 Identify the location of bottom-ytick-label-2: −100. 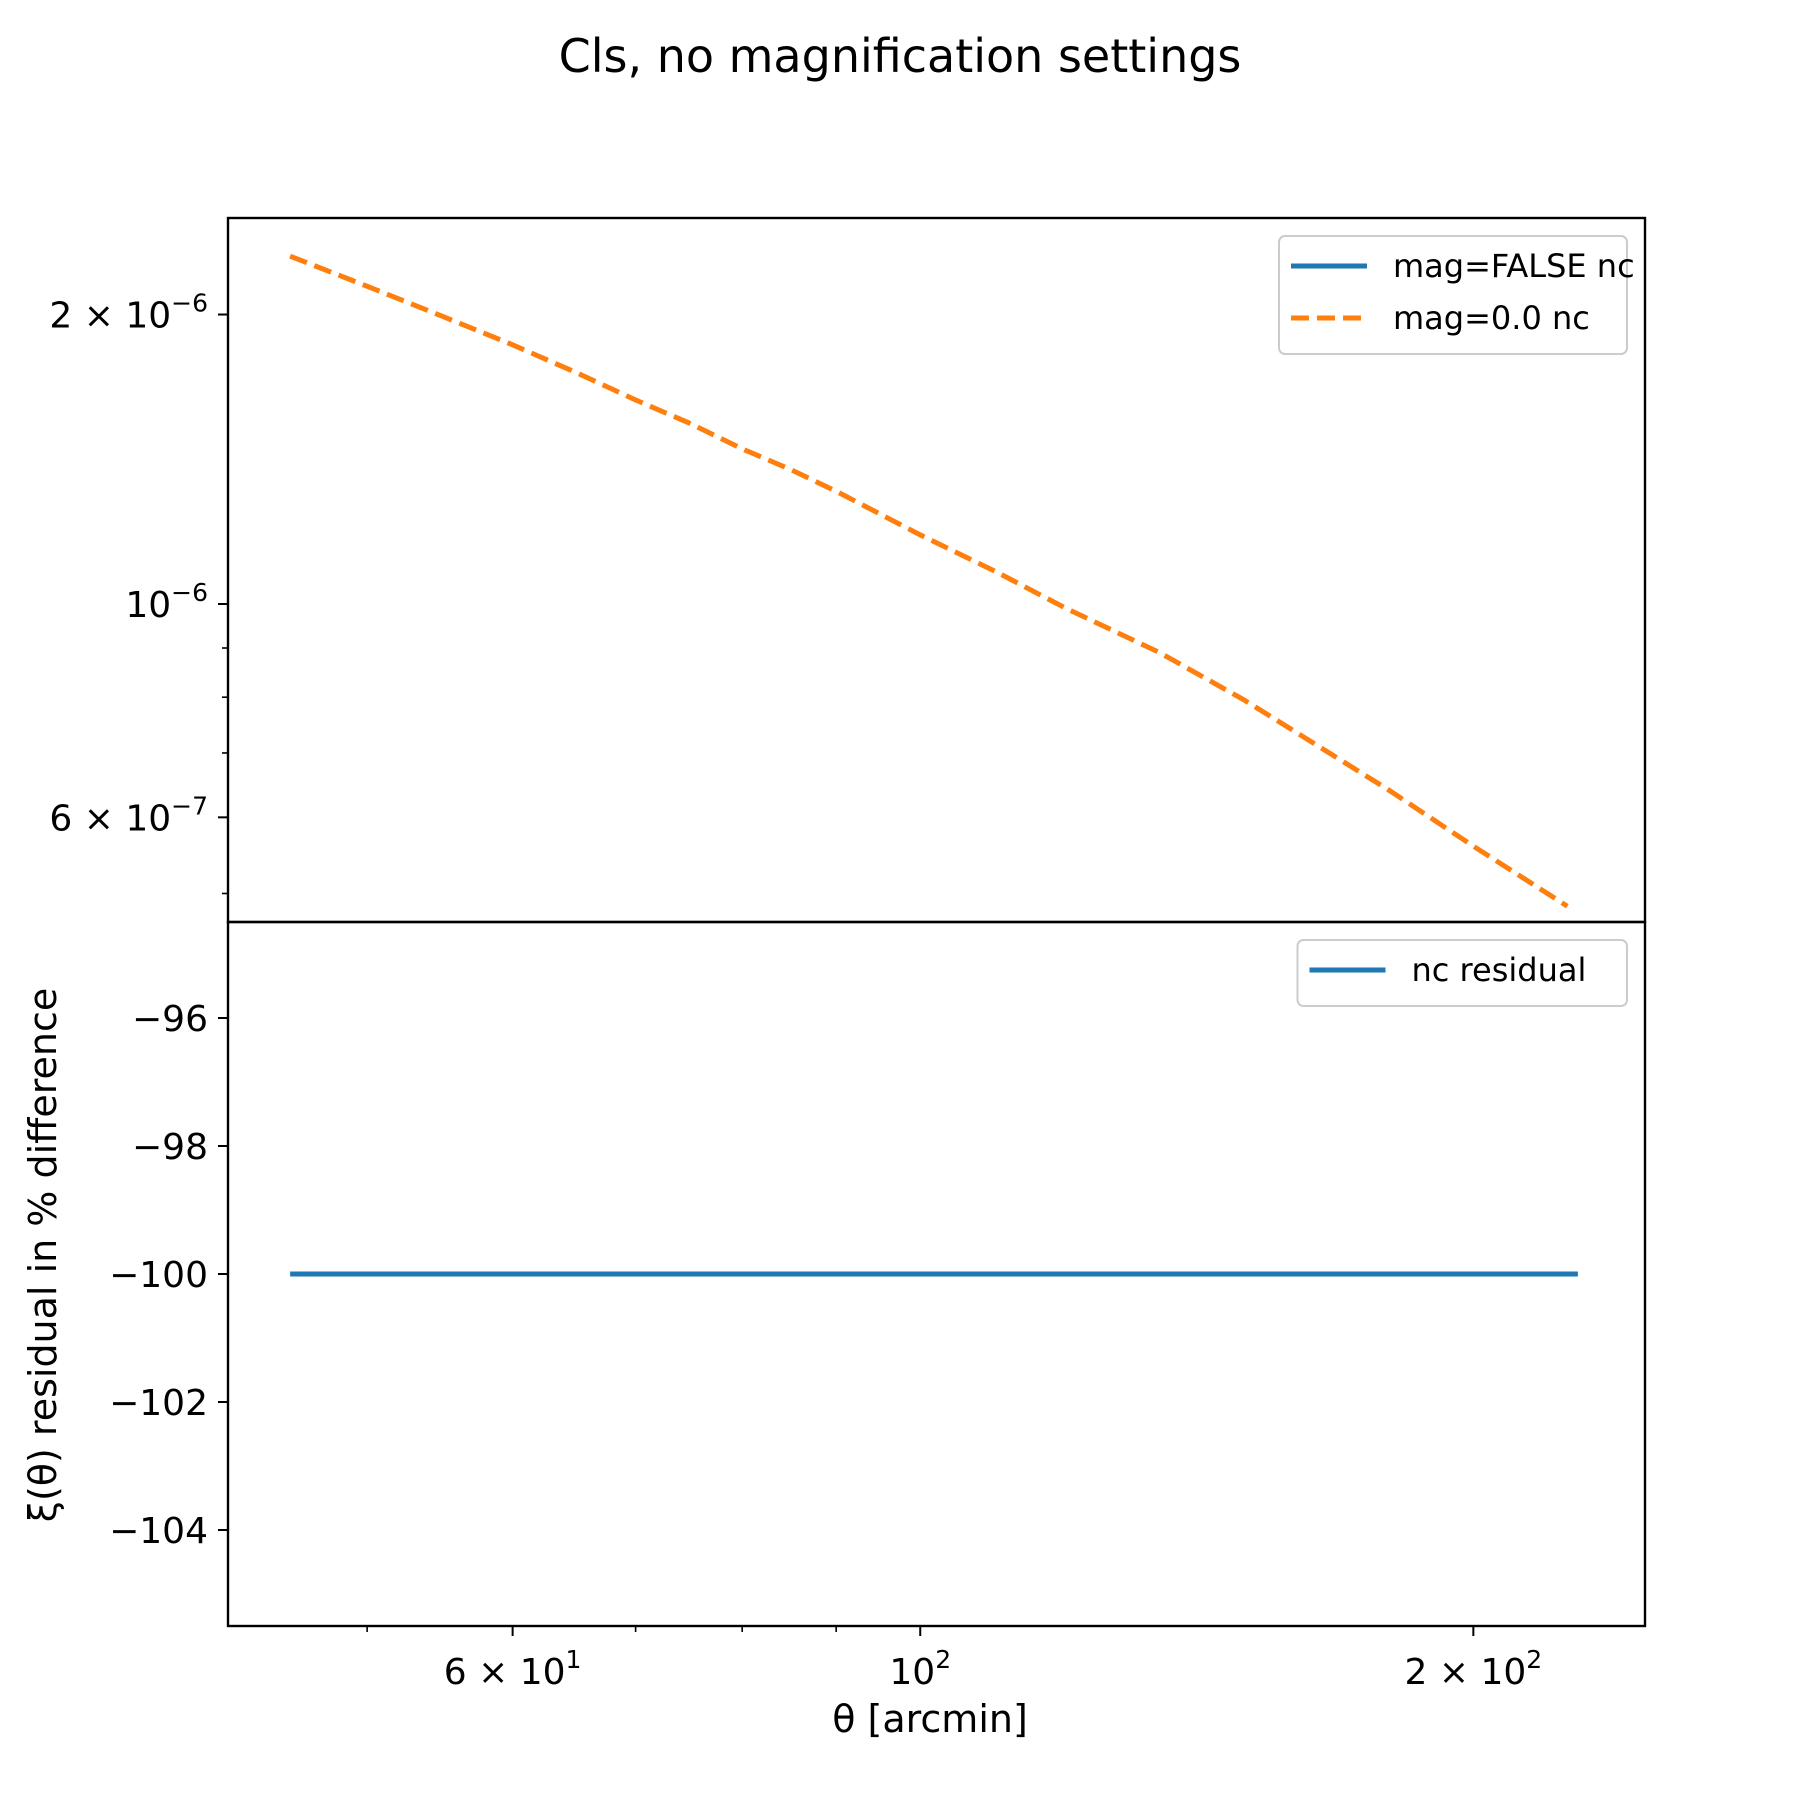
(158, 1275).